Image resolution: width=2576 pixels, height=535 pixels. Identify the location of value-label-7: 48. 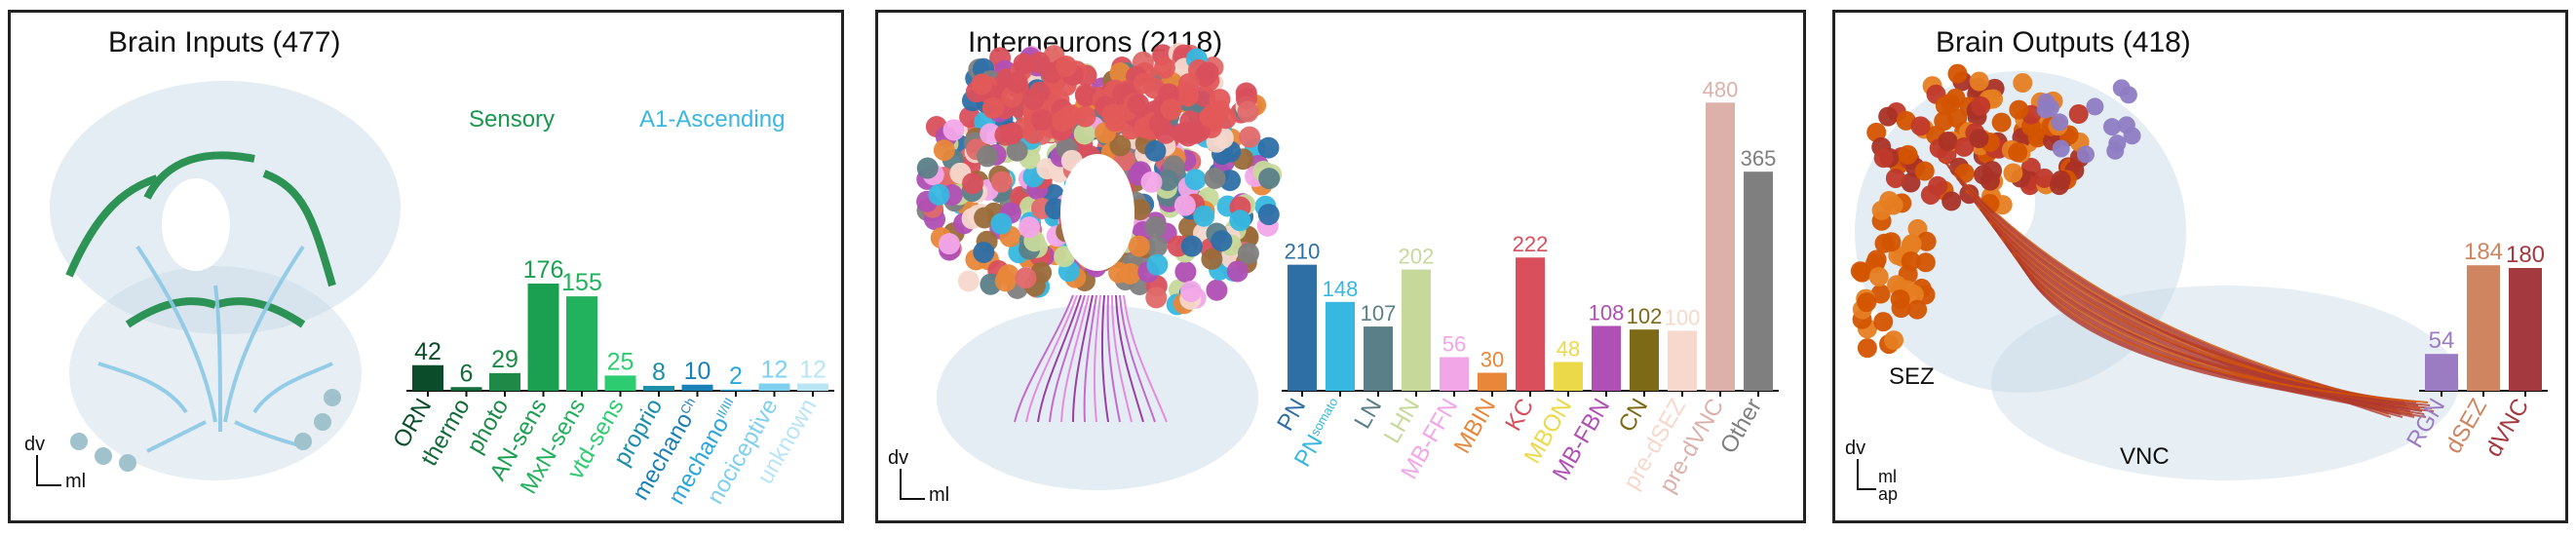
(1568, 349).